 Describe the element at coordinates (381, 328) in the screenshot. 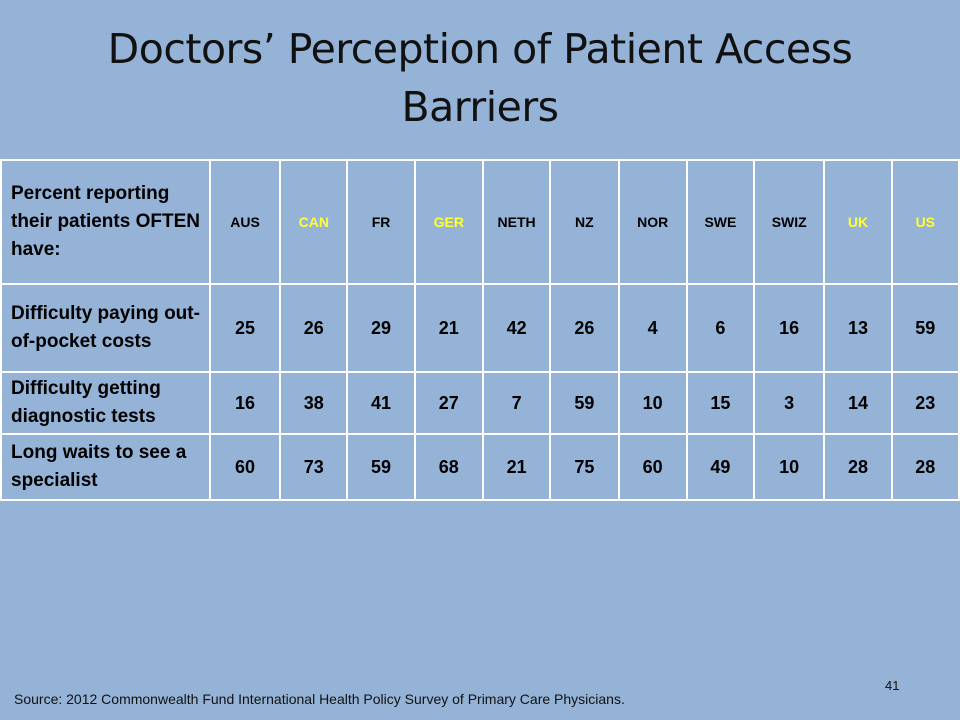

I see `table-cell: 29` at that location.